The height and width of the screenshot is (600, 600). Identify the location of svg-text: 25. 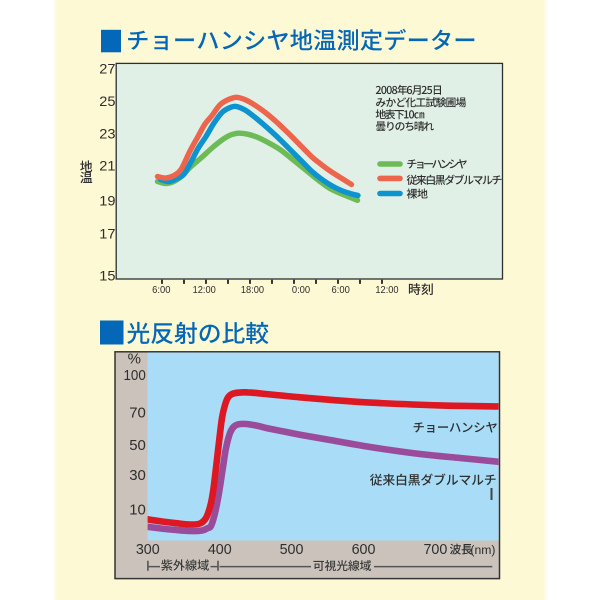
(107, 102).